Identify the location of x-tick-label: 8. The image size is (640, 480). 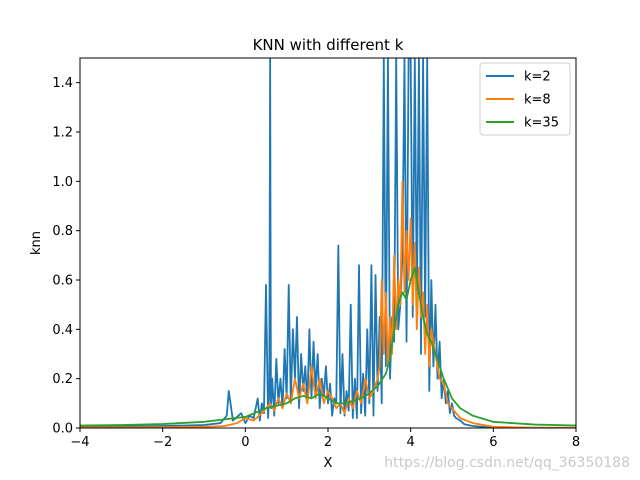
(576, 442).